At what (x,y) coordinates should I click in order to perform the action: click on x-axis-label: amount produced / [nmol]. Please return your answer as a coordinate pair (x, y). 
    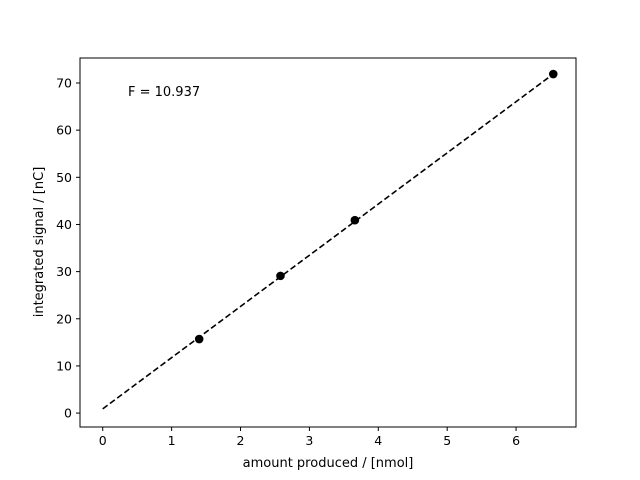
    Looking at the image, I should click on (328, 463).